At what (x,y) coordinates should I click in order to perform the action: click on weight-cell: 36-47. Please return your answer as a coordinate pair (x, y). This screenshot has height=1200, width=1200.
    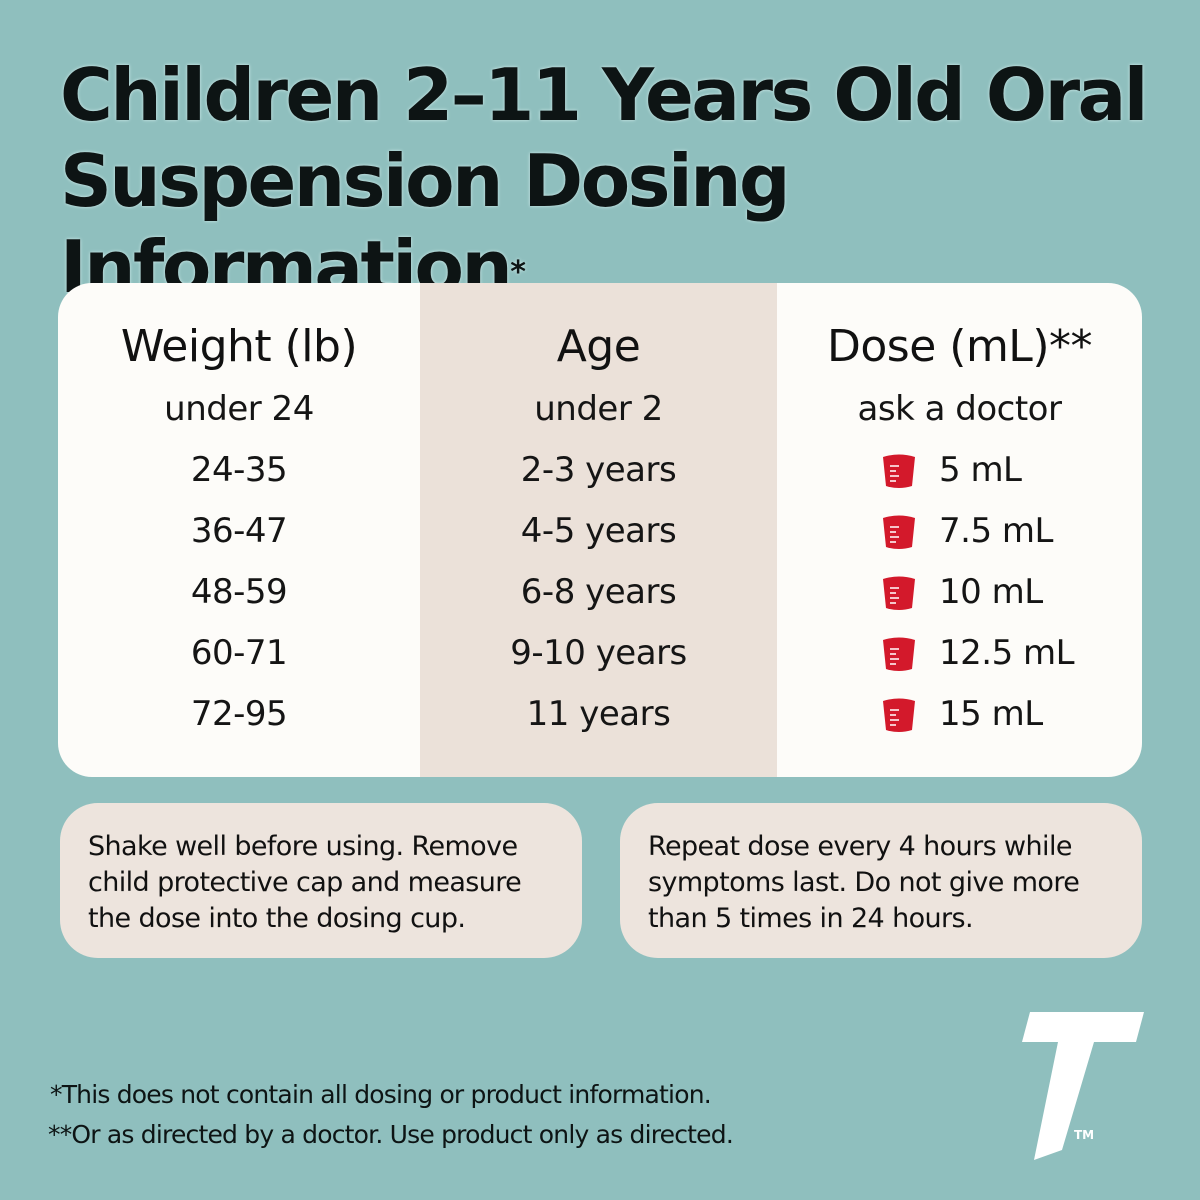
    Looking at the image, I should click on (239, 531).